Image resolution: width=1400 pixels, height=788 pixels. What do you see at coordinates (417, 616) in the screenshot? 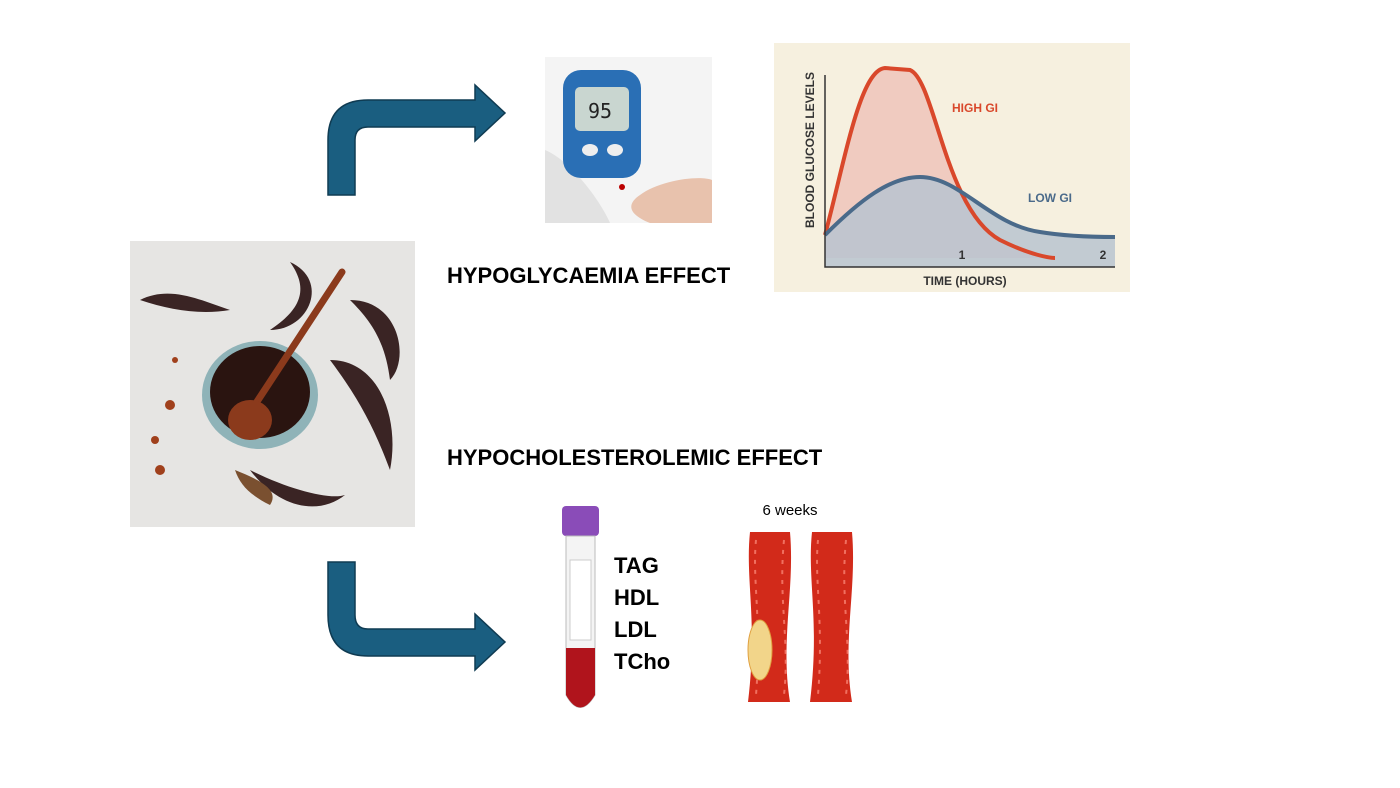
I see `arrow-down-right` at bounding box center [417, 616].